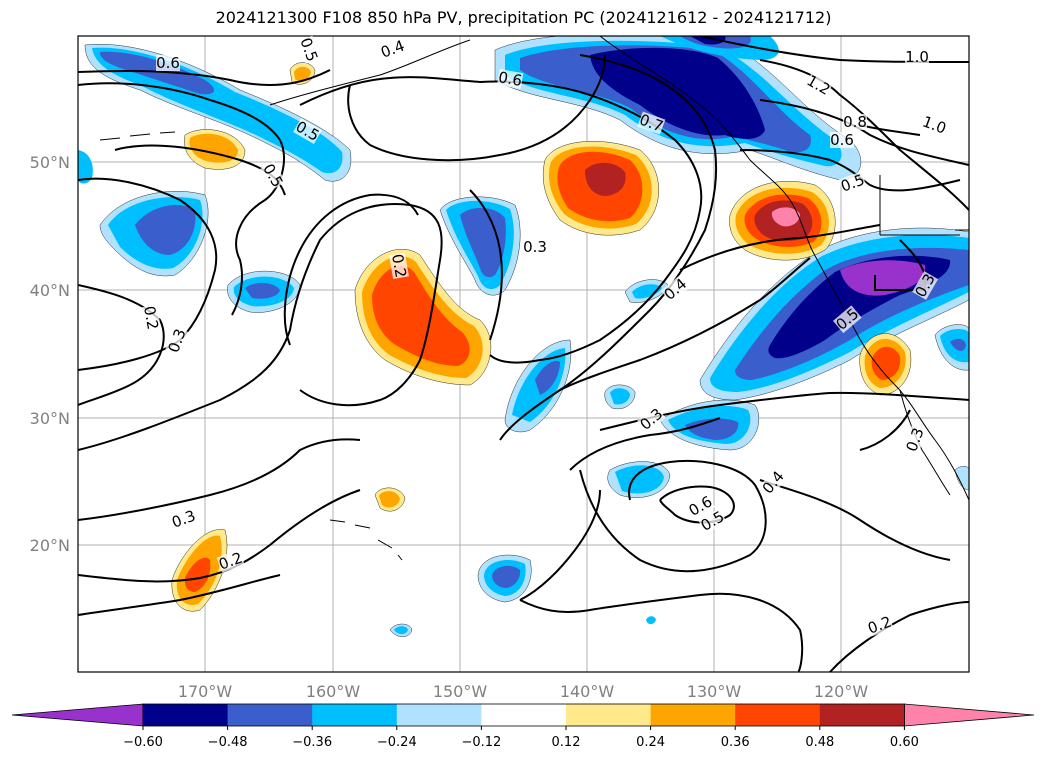 The height and width of the screenshot is (765, 1047). Describe the element at coordinates (165, 230) in the screenshot. I see `anomaly-neg-west-1-l3` at that location.